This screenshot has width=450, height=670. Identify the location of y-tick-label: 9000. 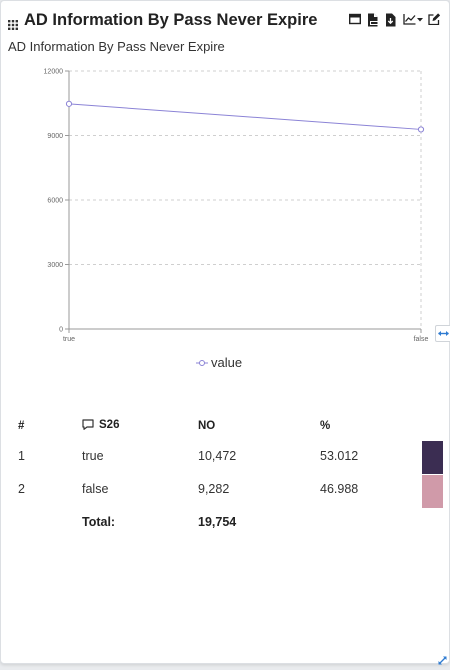
(55, 136).